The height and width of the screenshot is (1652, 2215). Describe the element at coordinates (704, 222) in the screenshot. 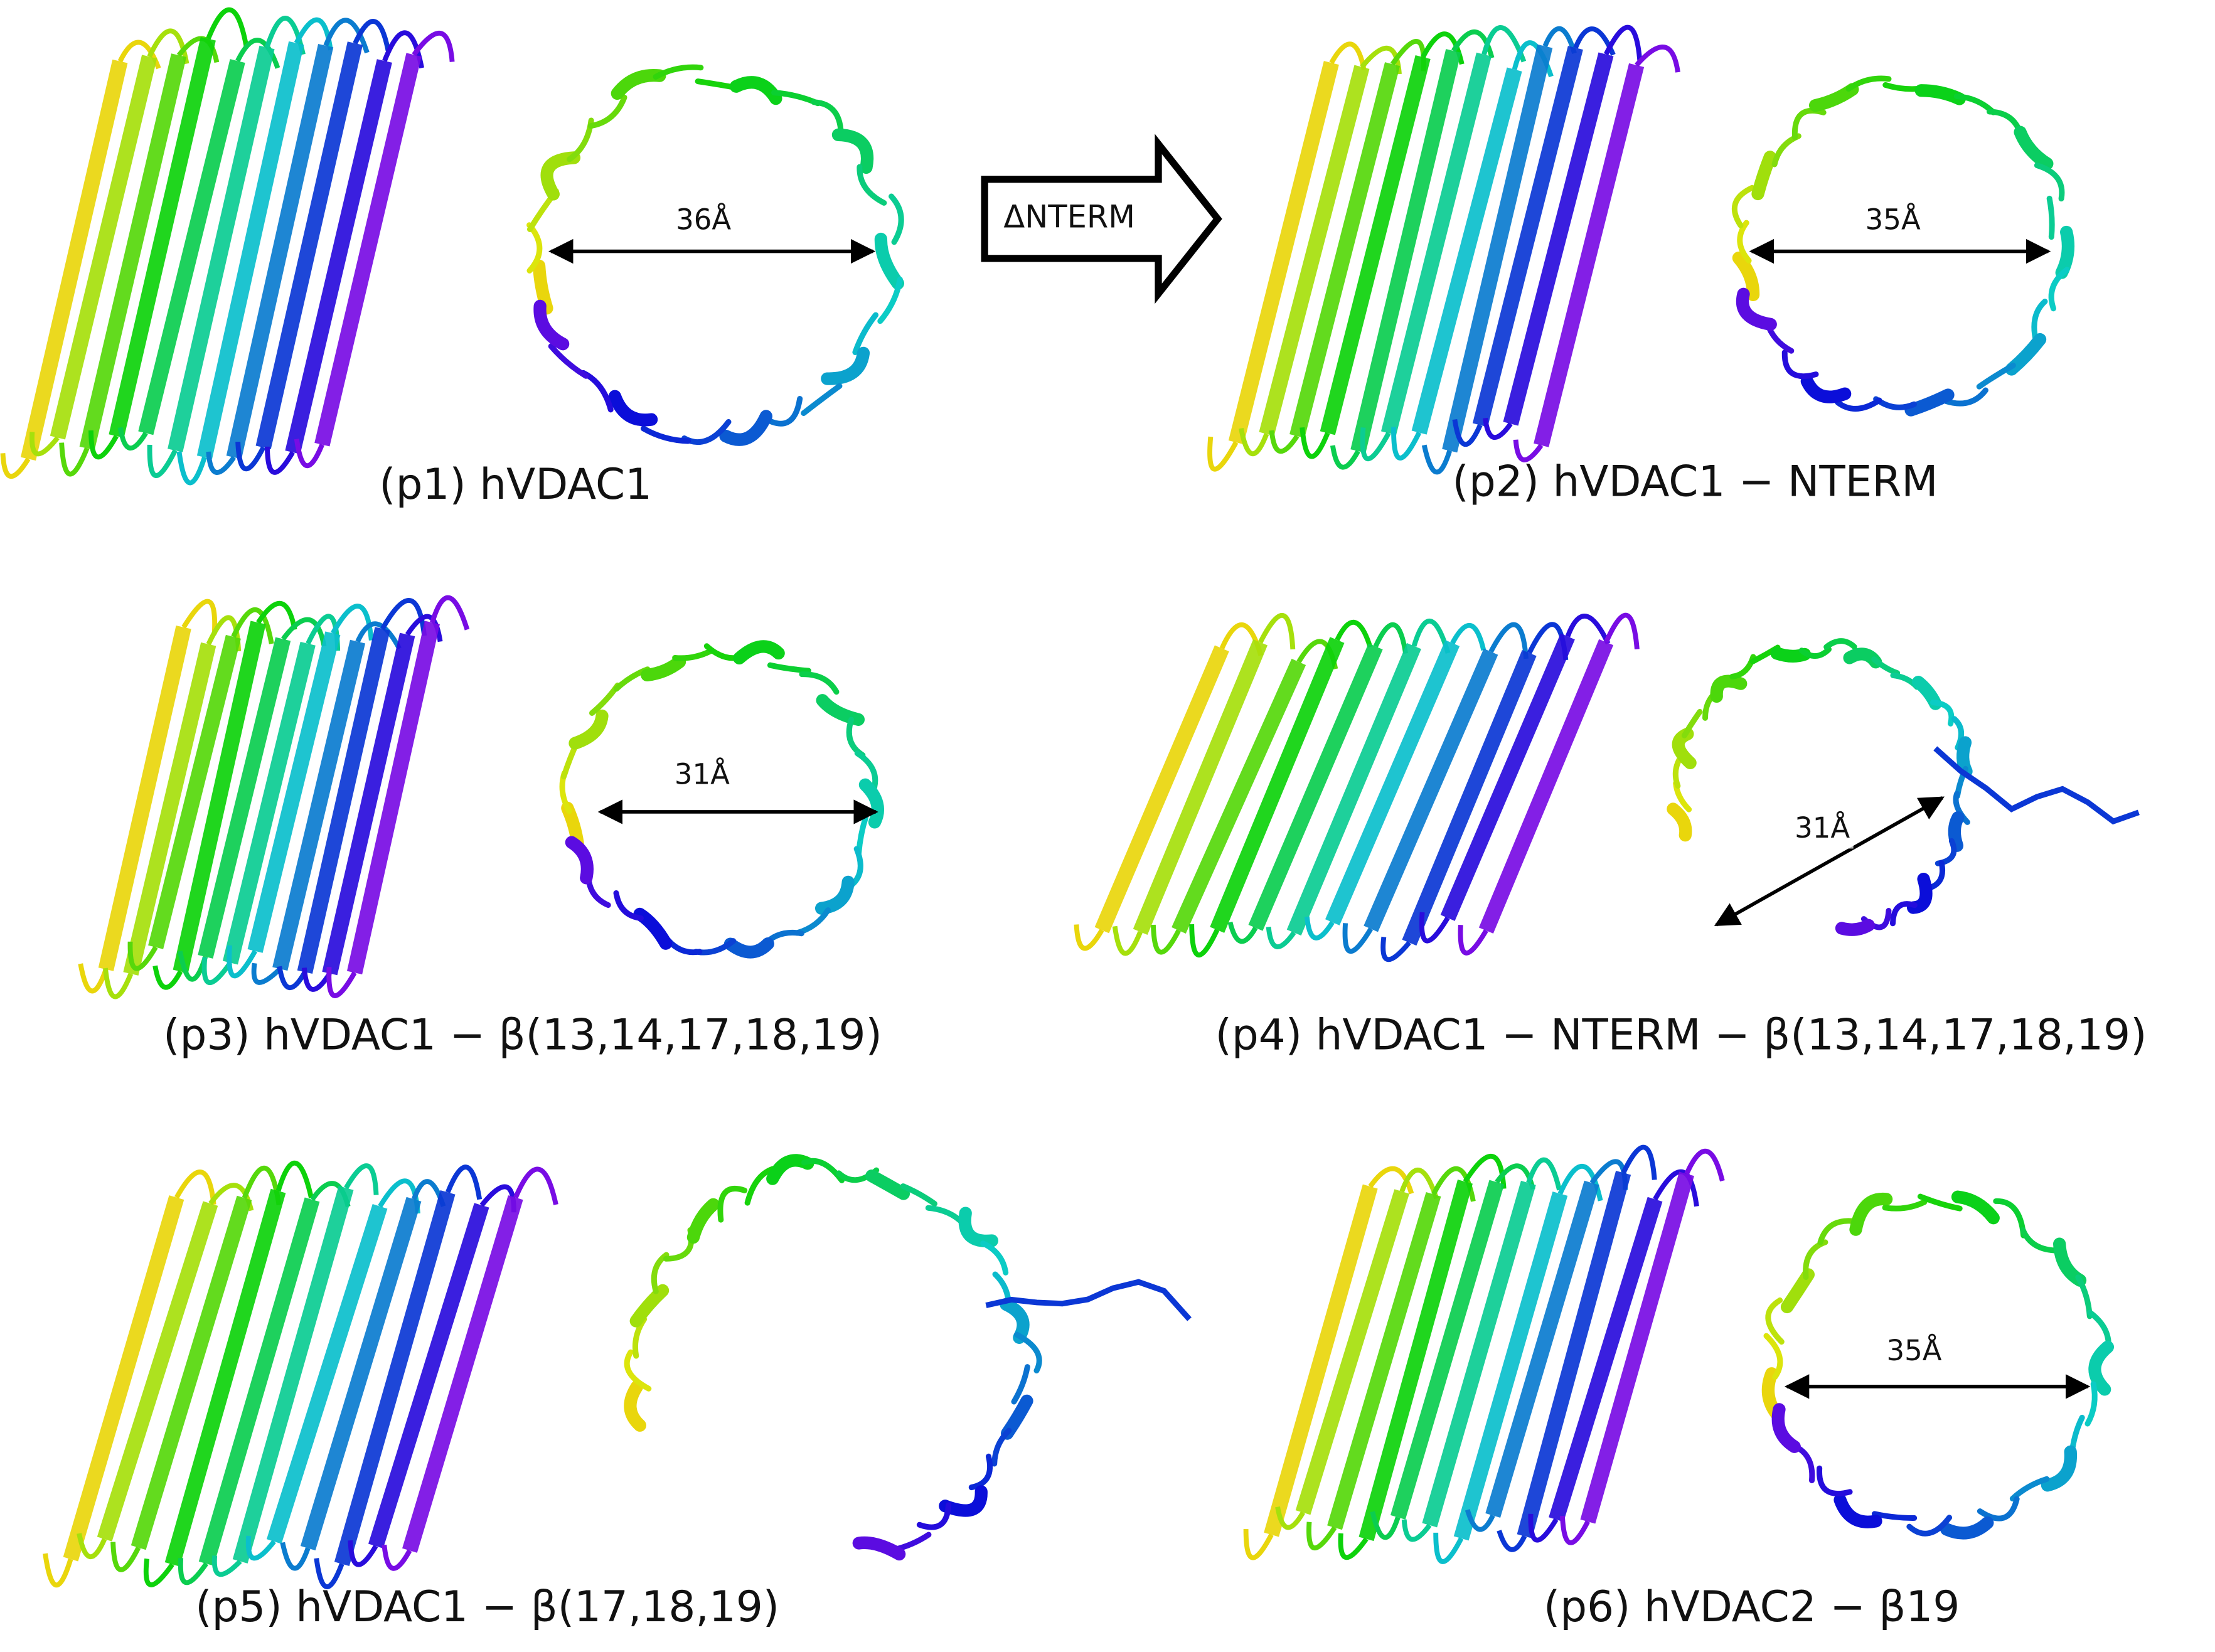

I see `label-bg` at that location.